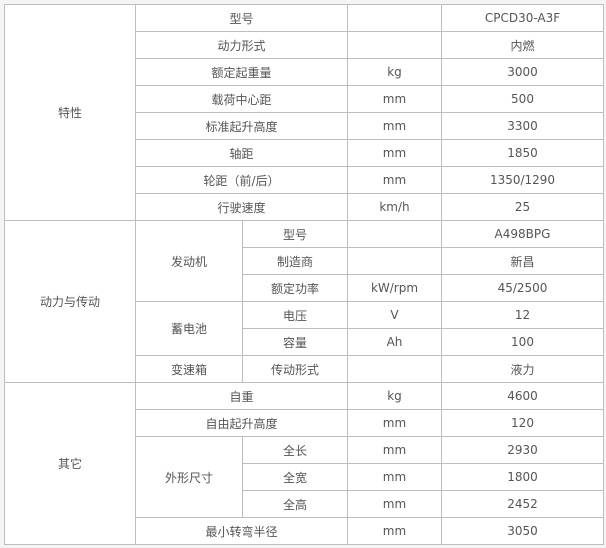  What do you see at coordinates (394, 315) in the screenshot?
I see `table-cell: V` at bounding box center [394, 315].